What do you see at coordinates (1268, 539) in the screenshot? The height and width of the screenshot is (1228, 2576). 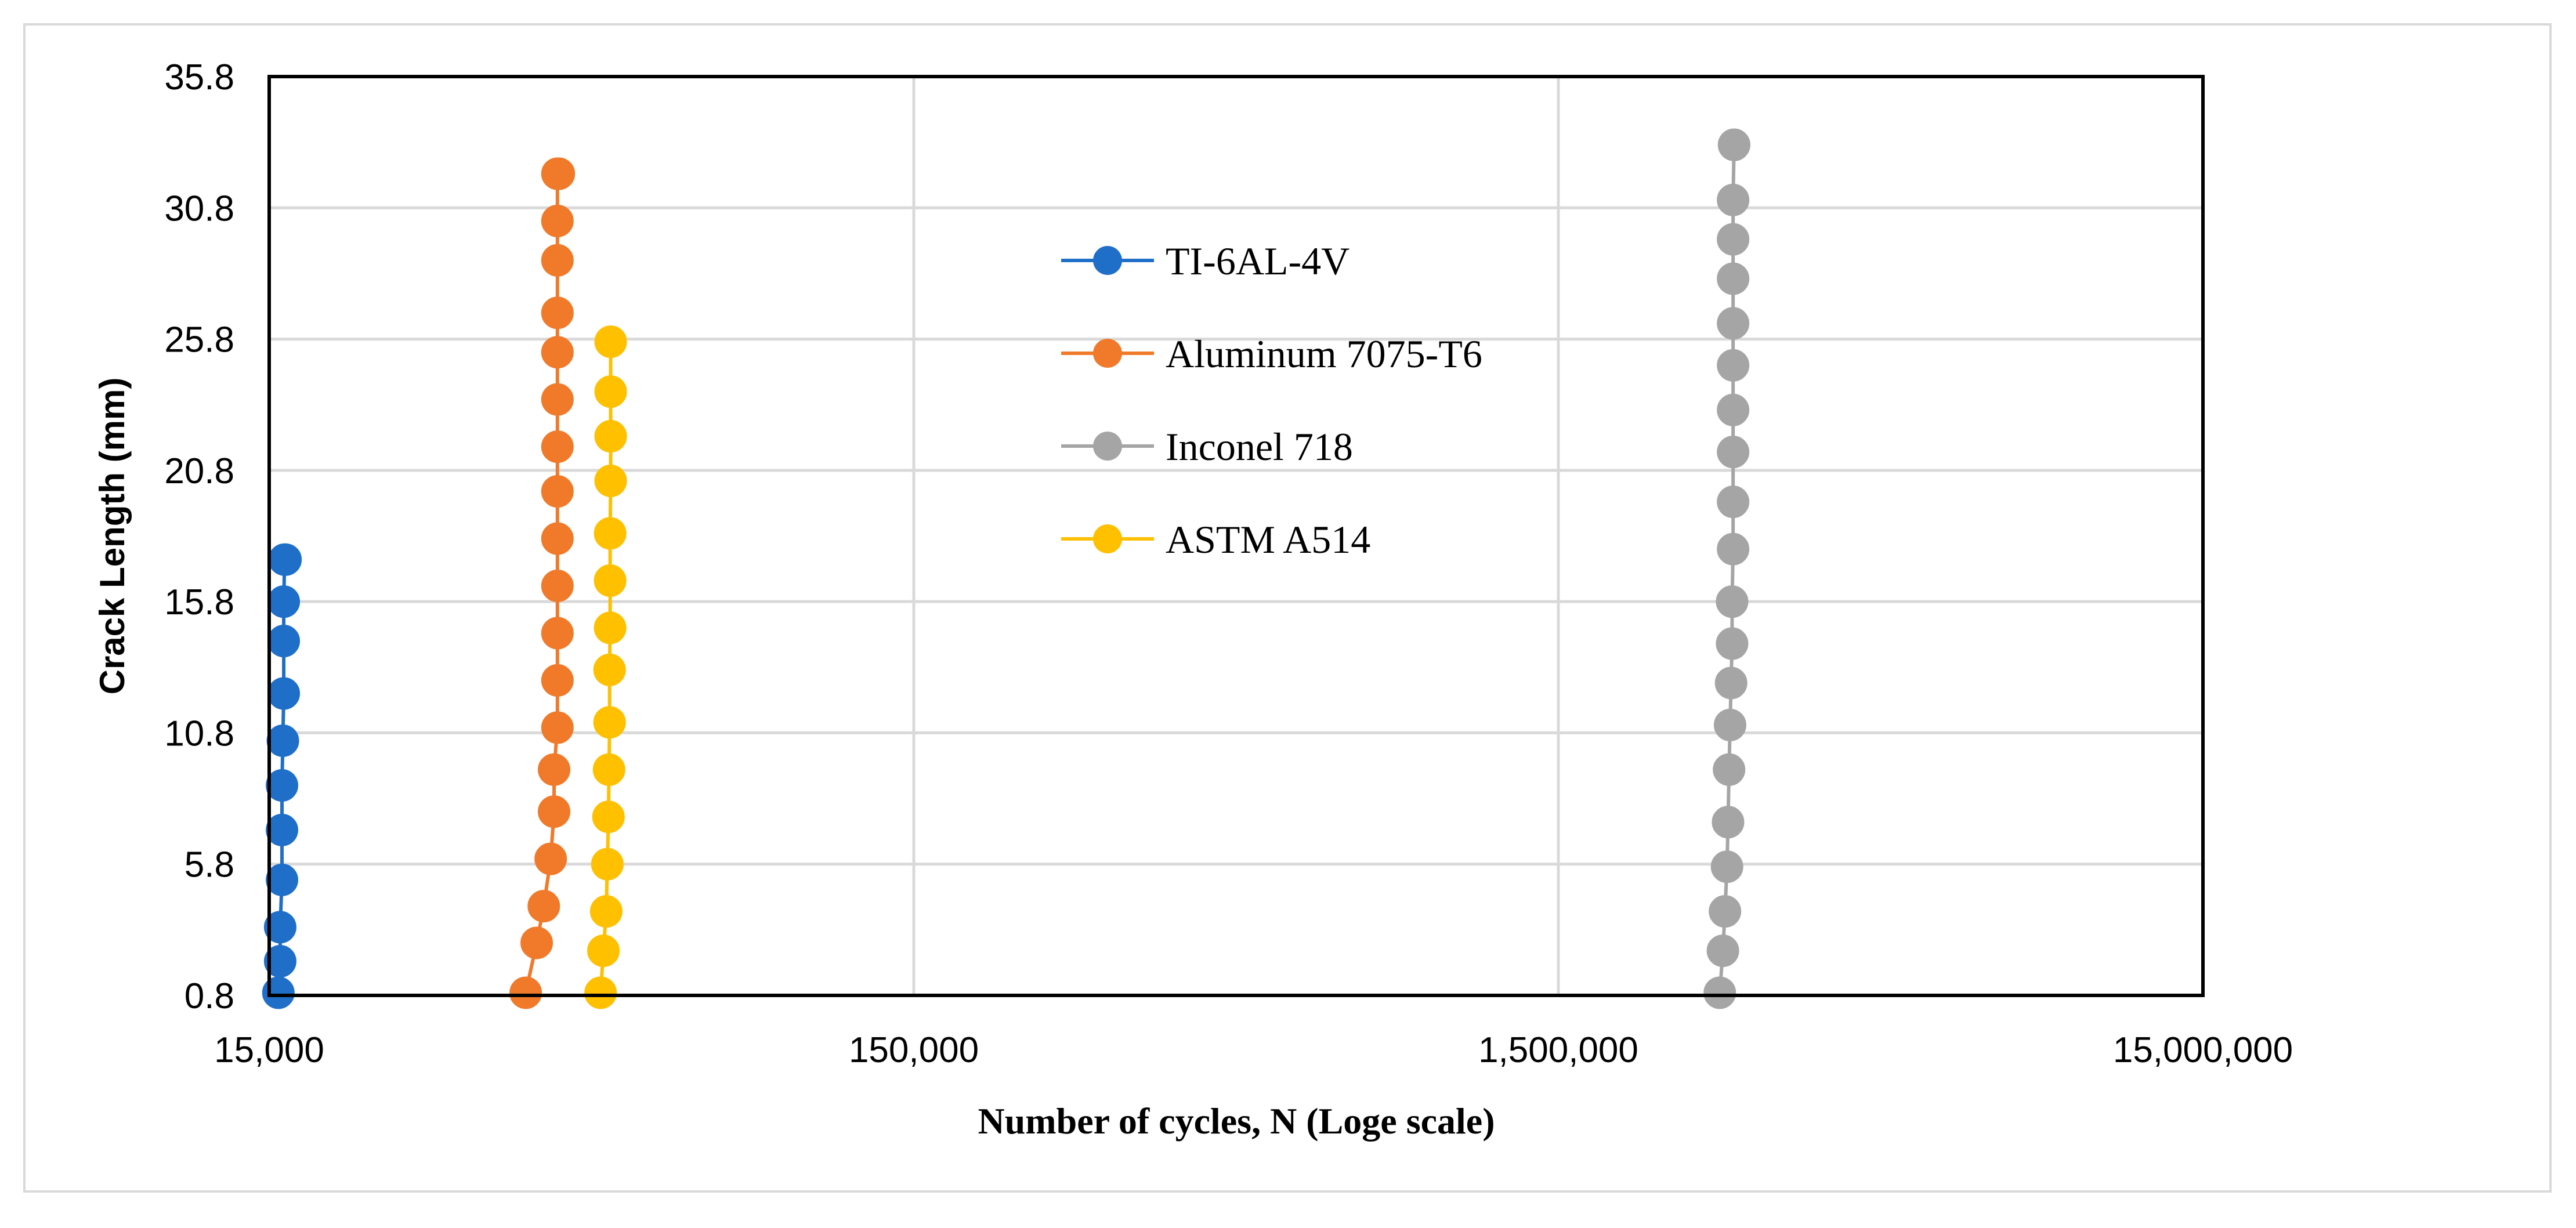 I see `legend-label: ASTM A514` at bounding box center [1268, 539].